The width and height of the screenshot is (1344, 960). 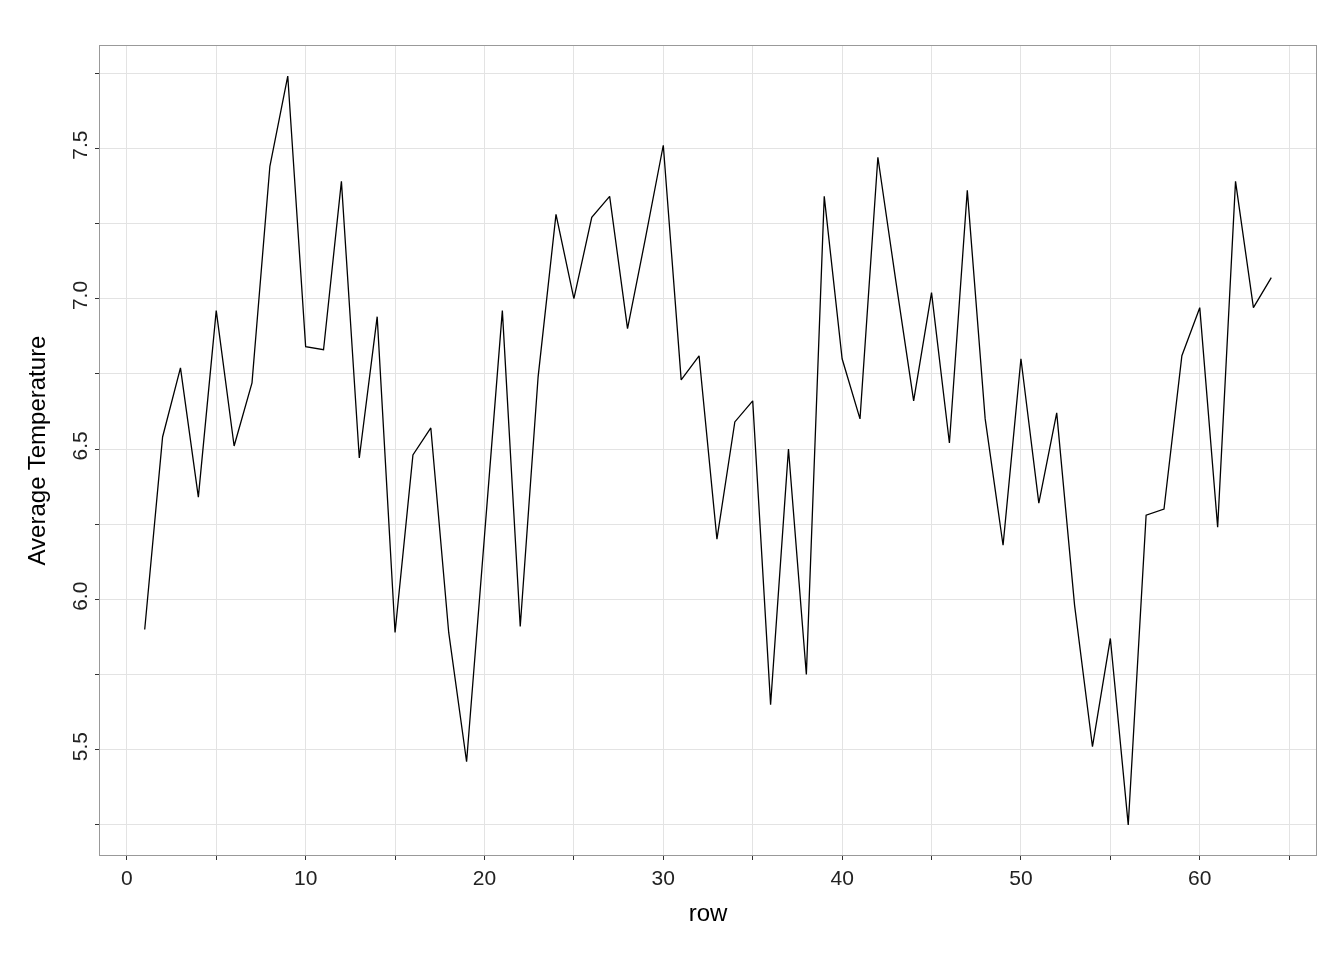 What do you see at coordinates (79, 145) in the screenshot?
I see `y-tick-label: 7.5` at bounding box center [79, 145].